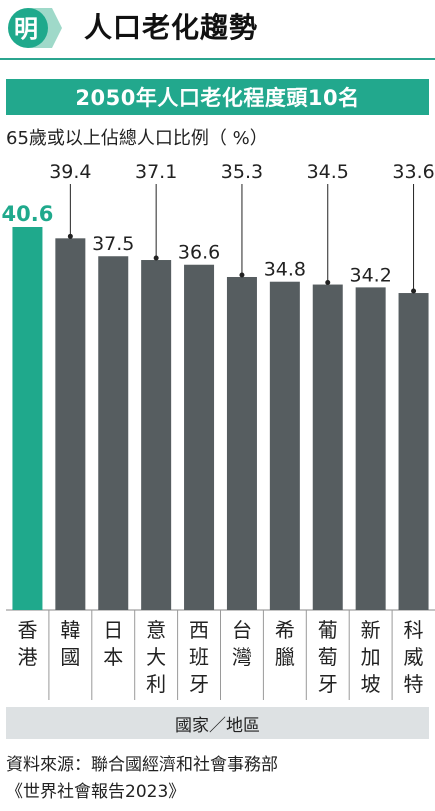 The height and width of the screenshot is (811, 435). What do you see at coordinates (242, 630) in the screenshot?
I see `category-label: 台` at bounding box center [242, 630].